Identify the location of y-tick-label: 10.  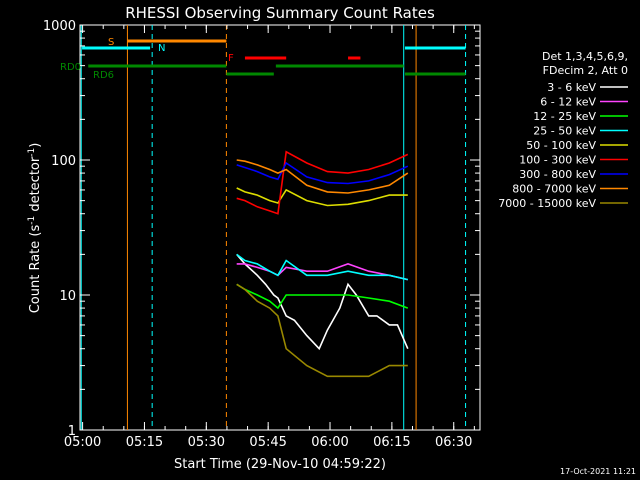
(67, 296).